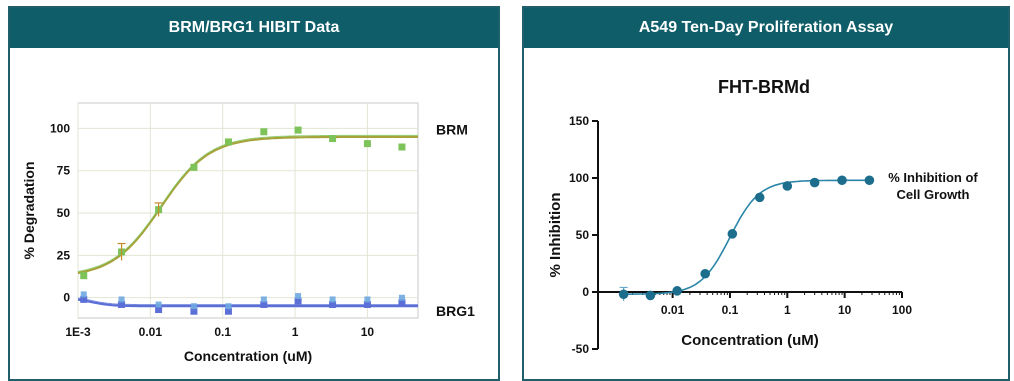 The width and height of the screenshot is (1014, 381). What do you see at coordinates (452, 129) in the screenshot?
I see `degradation-series-label-0: BRM` at bounding box center [452, 129].